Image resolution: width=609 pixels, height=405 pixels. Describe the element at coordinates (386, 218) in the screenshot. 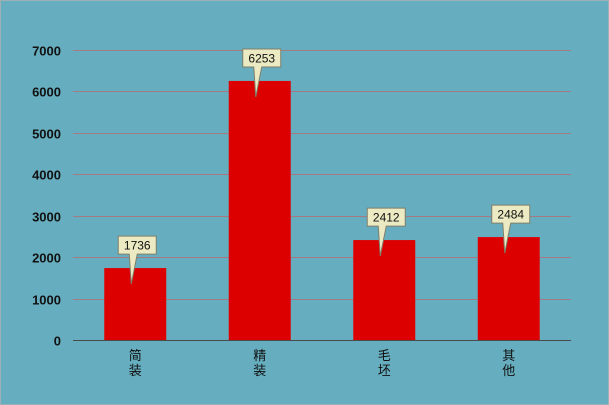

I see `data-label: 2412` at that location.